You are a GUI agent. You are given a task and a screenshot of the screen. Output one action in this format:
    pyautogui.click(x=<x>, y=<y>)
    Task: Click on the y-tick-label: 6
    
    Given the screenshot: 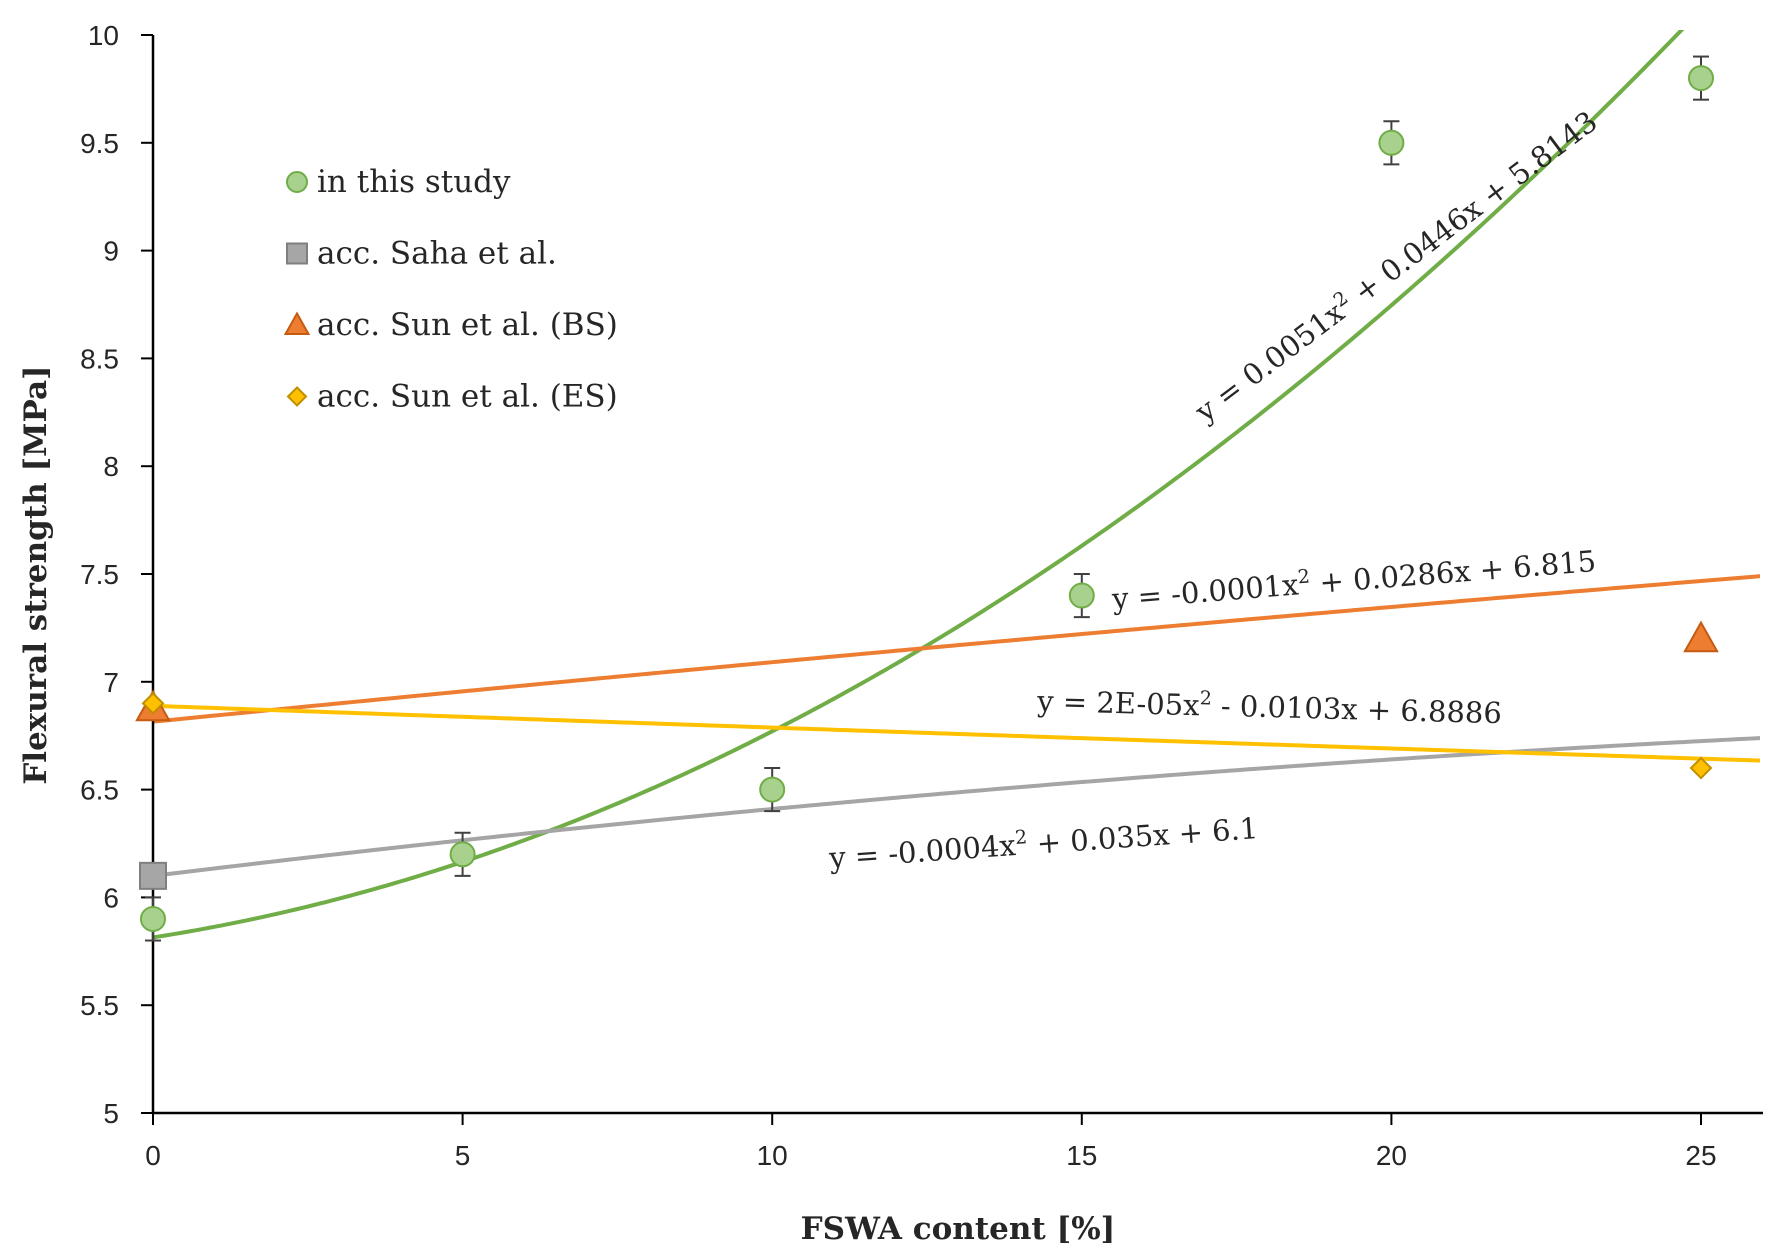 What is the action you would take?
    pyautogui.click(x=111, y=897)
    